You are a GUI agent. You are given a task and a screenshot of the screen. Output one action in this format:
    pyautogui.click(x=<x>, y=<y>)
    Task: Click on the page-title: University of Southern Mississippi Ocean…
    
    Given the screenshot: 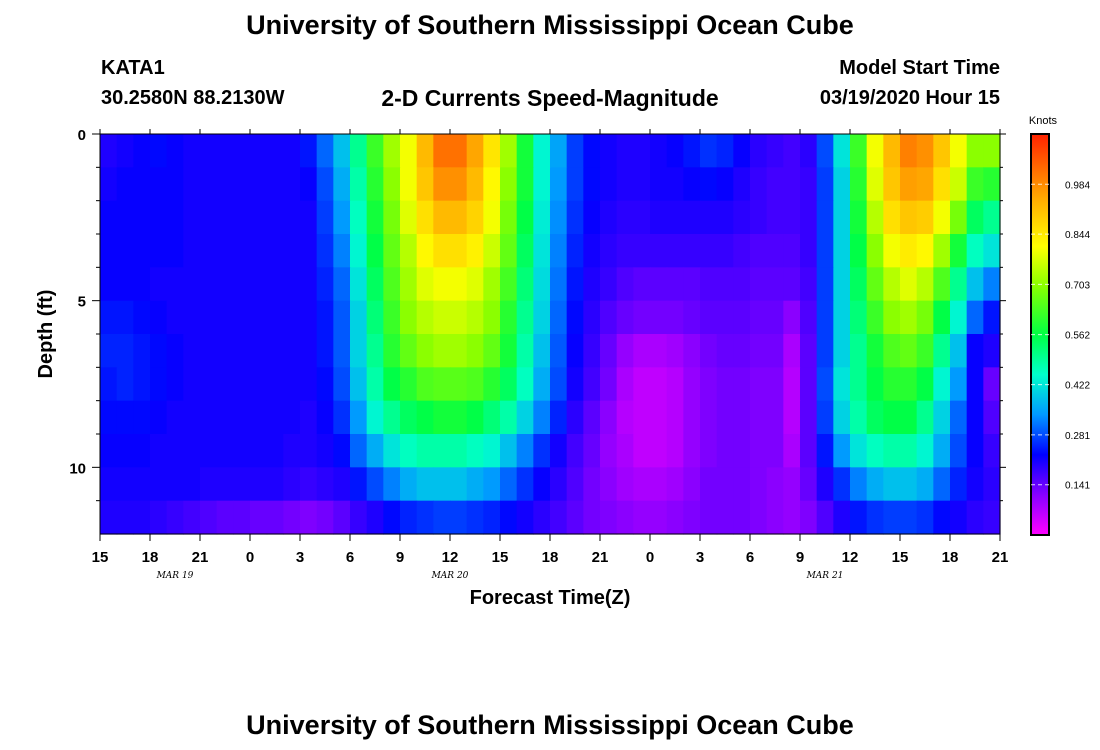 What is the action you would take?
    pyautogui.click(x=550, y=25)
    